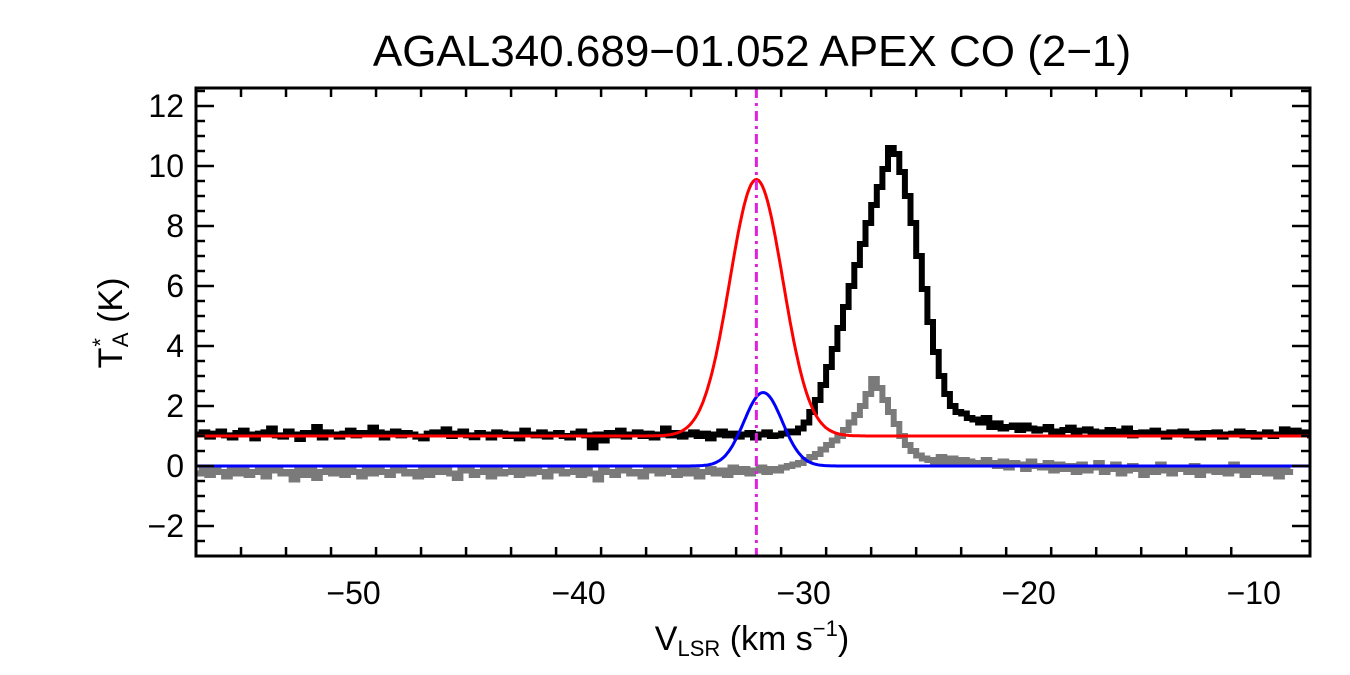 This screenshot has width=1350, height=675. What do you see at coordinates (1254, 593) in the screenshot?
I see `x-tick-label: −10` at bounding box center [1254, 593].